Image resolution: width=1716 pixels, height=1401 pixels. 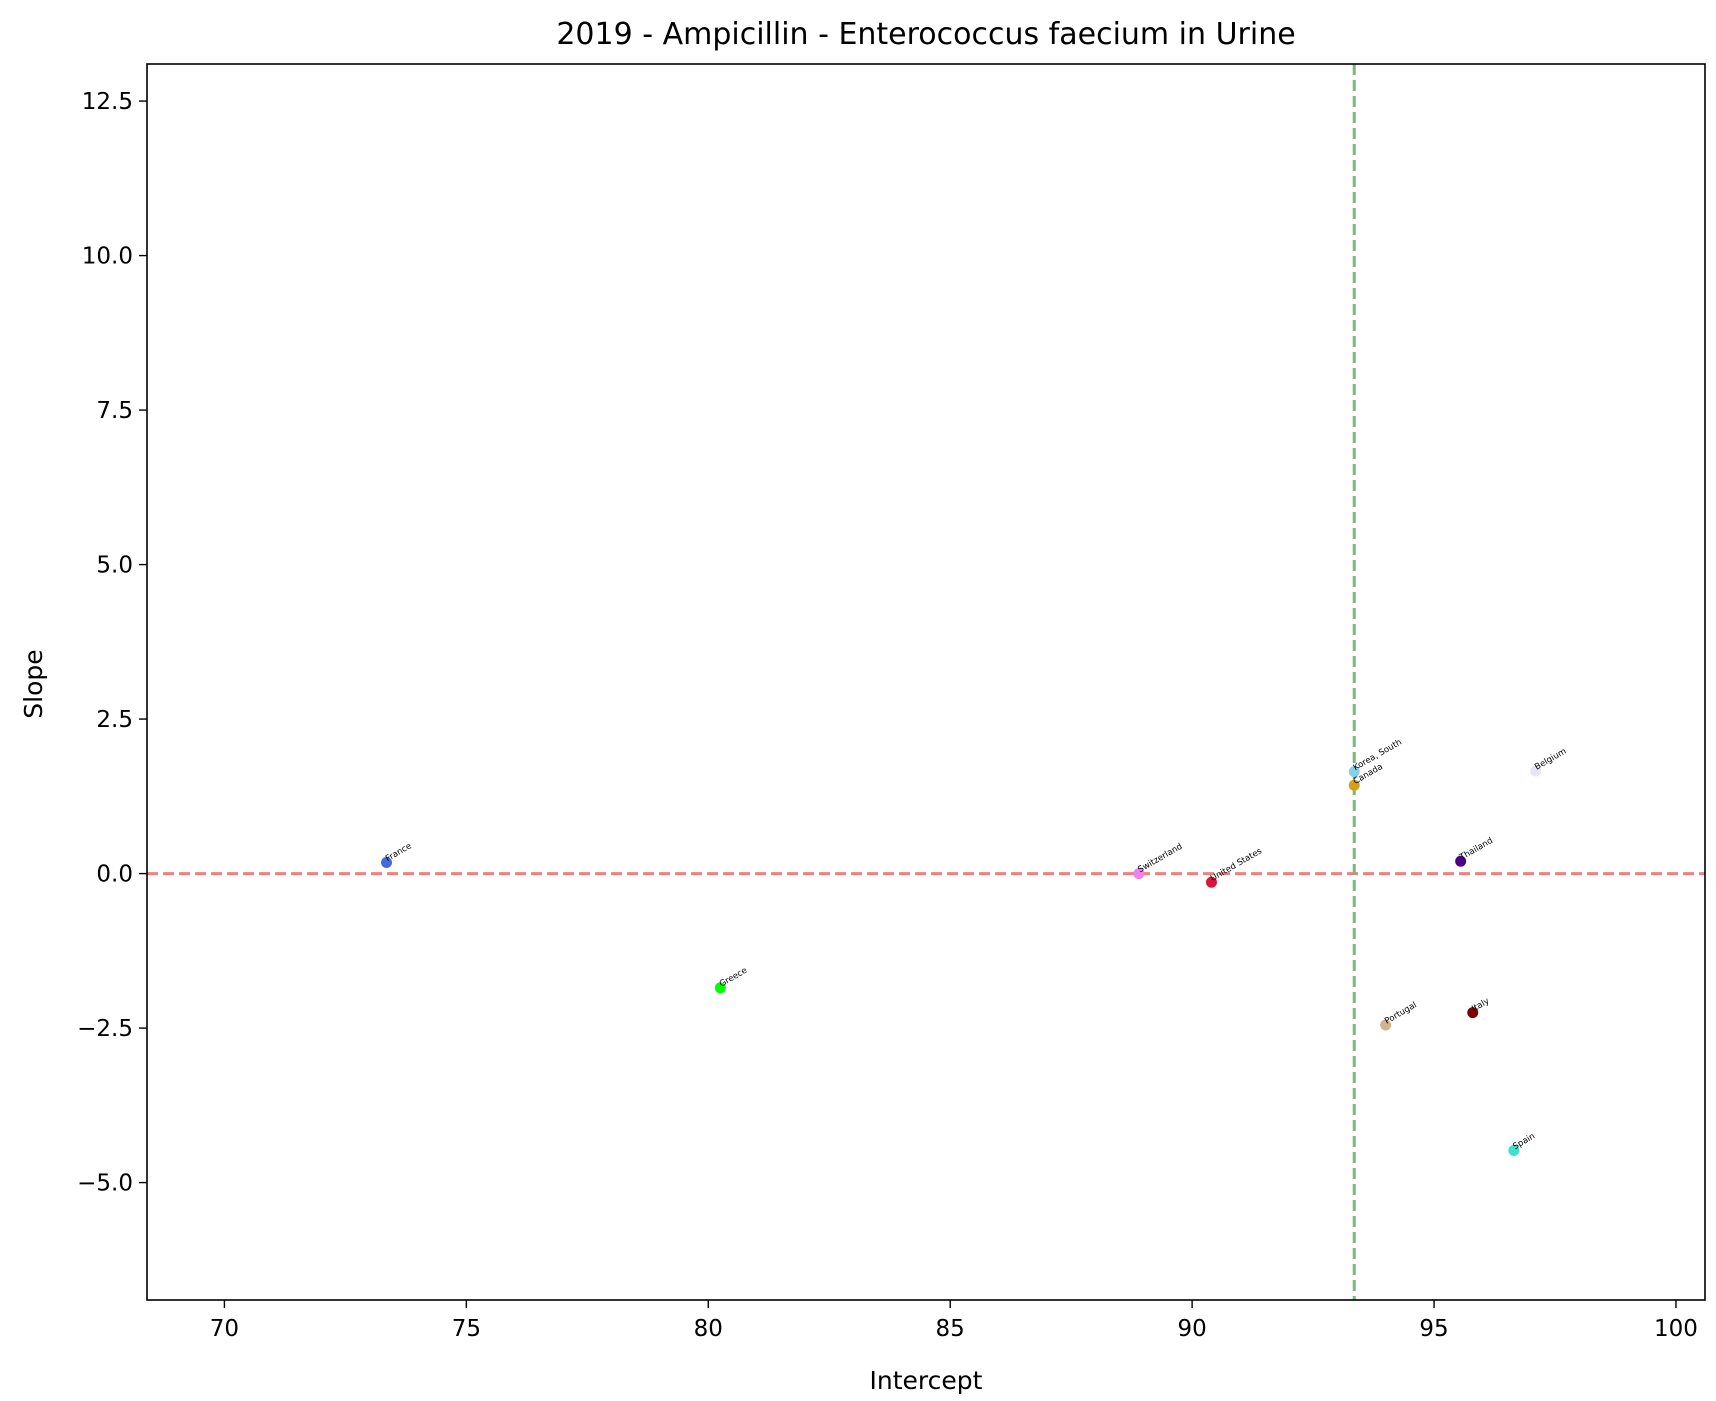 I want to click on x-tick-label: 100, so click(x=1676, y=1329).